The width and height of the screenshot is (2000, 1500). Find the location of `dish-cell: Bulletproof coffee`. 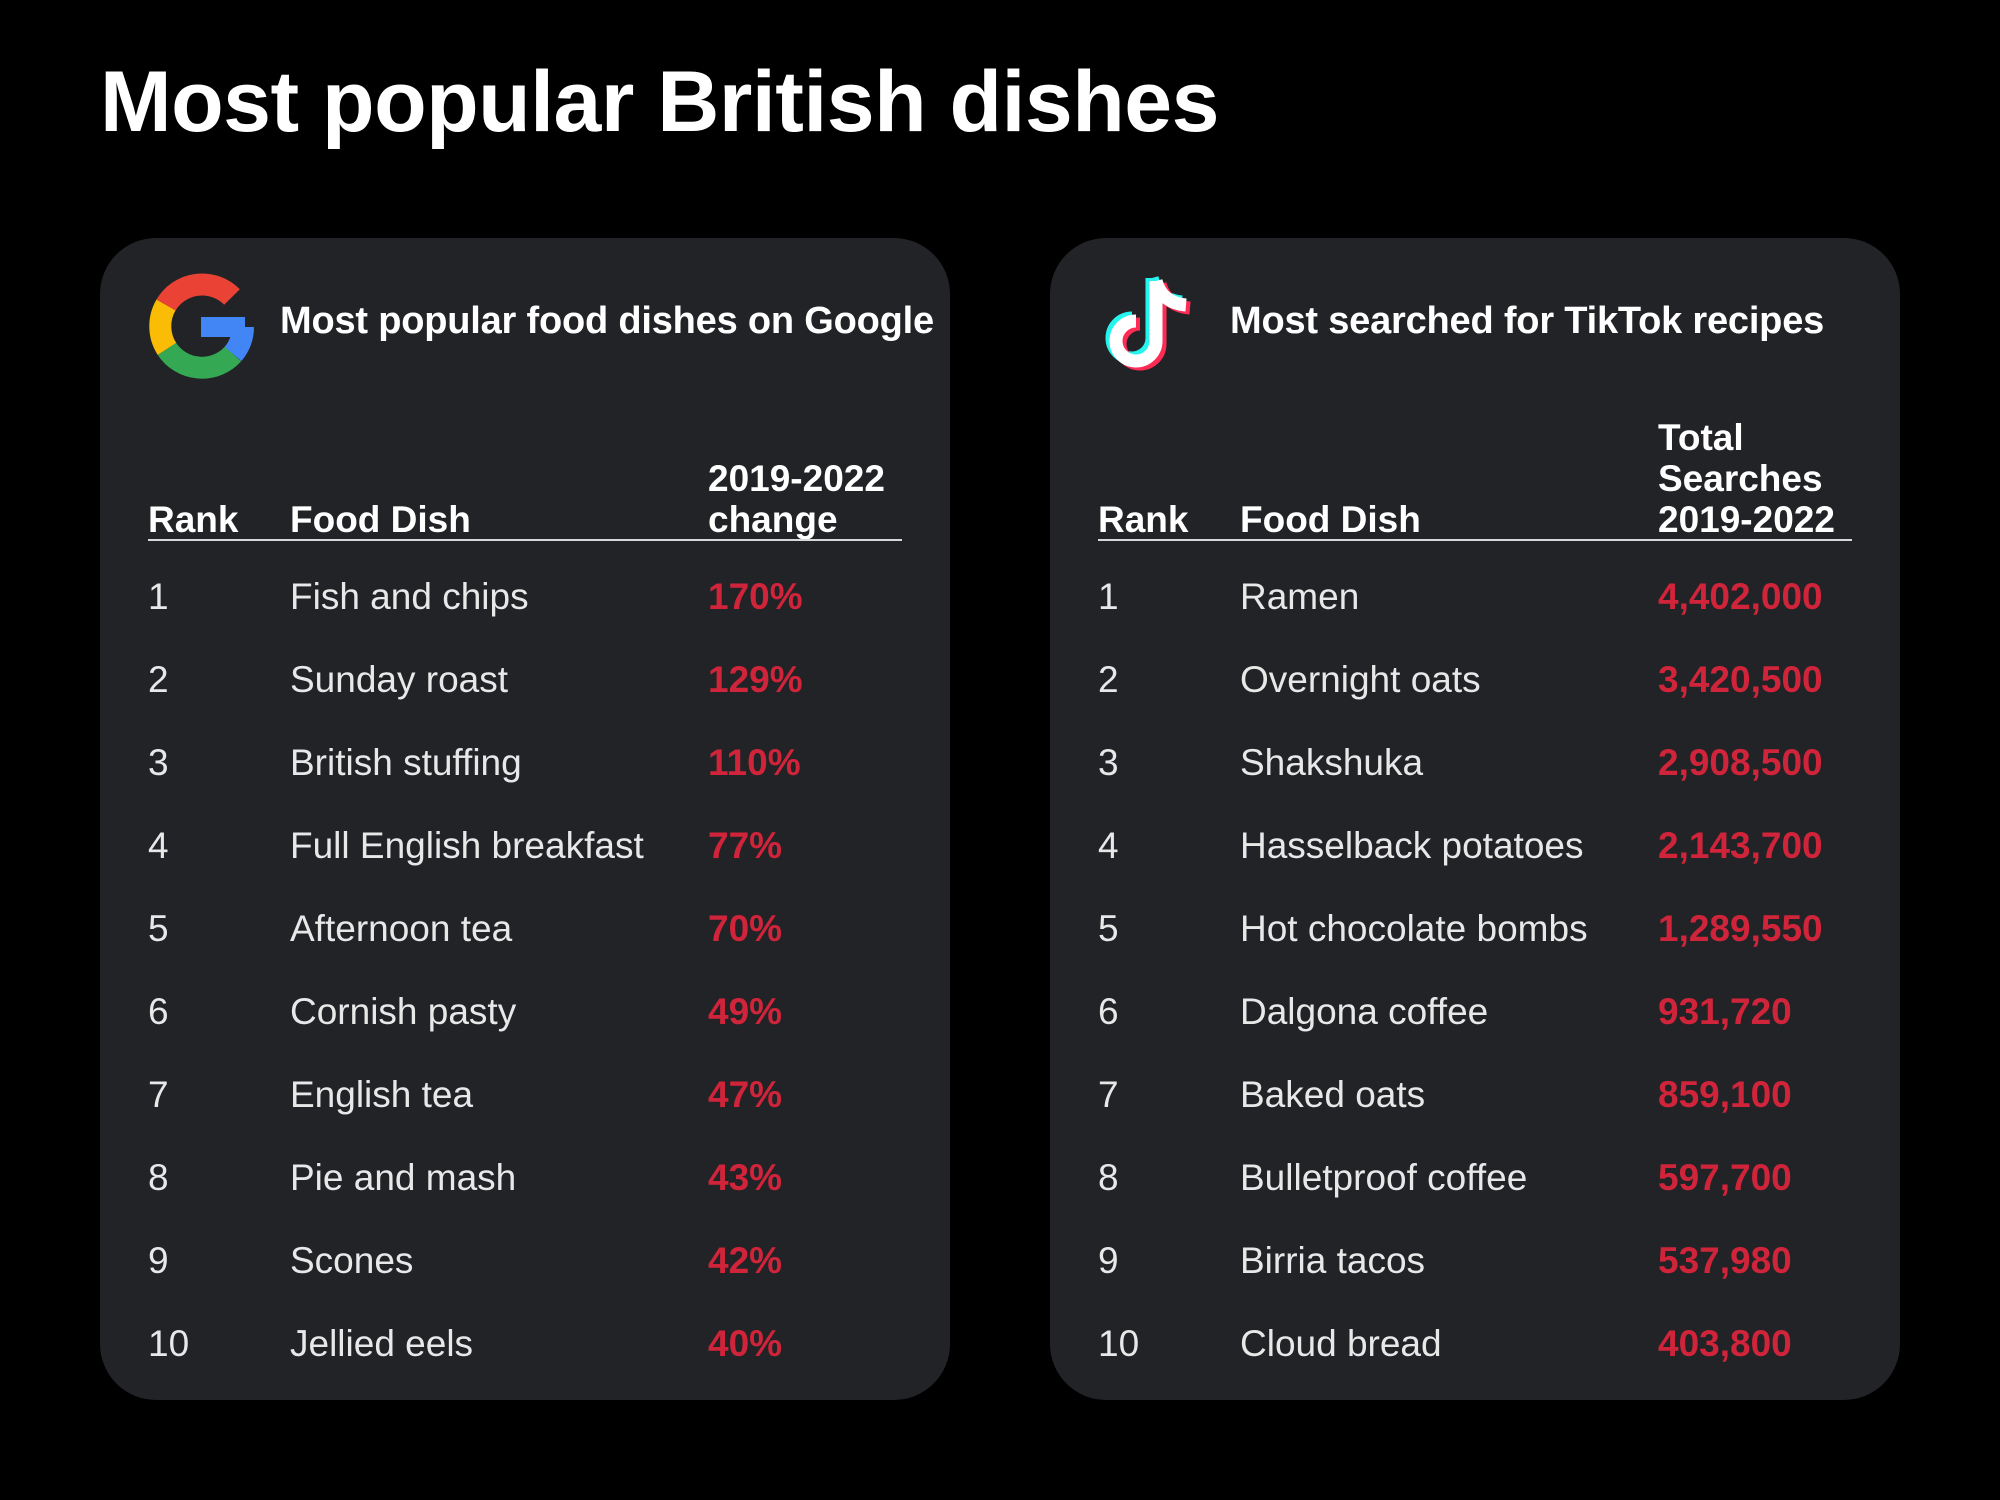

dish-cell: Bulletproof coffee is located at coordinates (1384, 1177).